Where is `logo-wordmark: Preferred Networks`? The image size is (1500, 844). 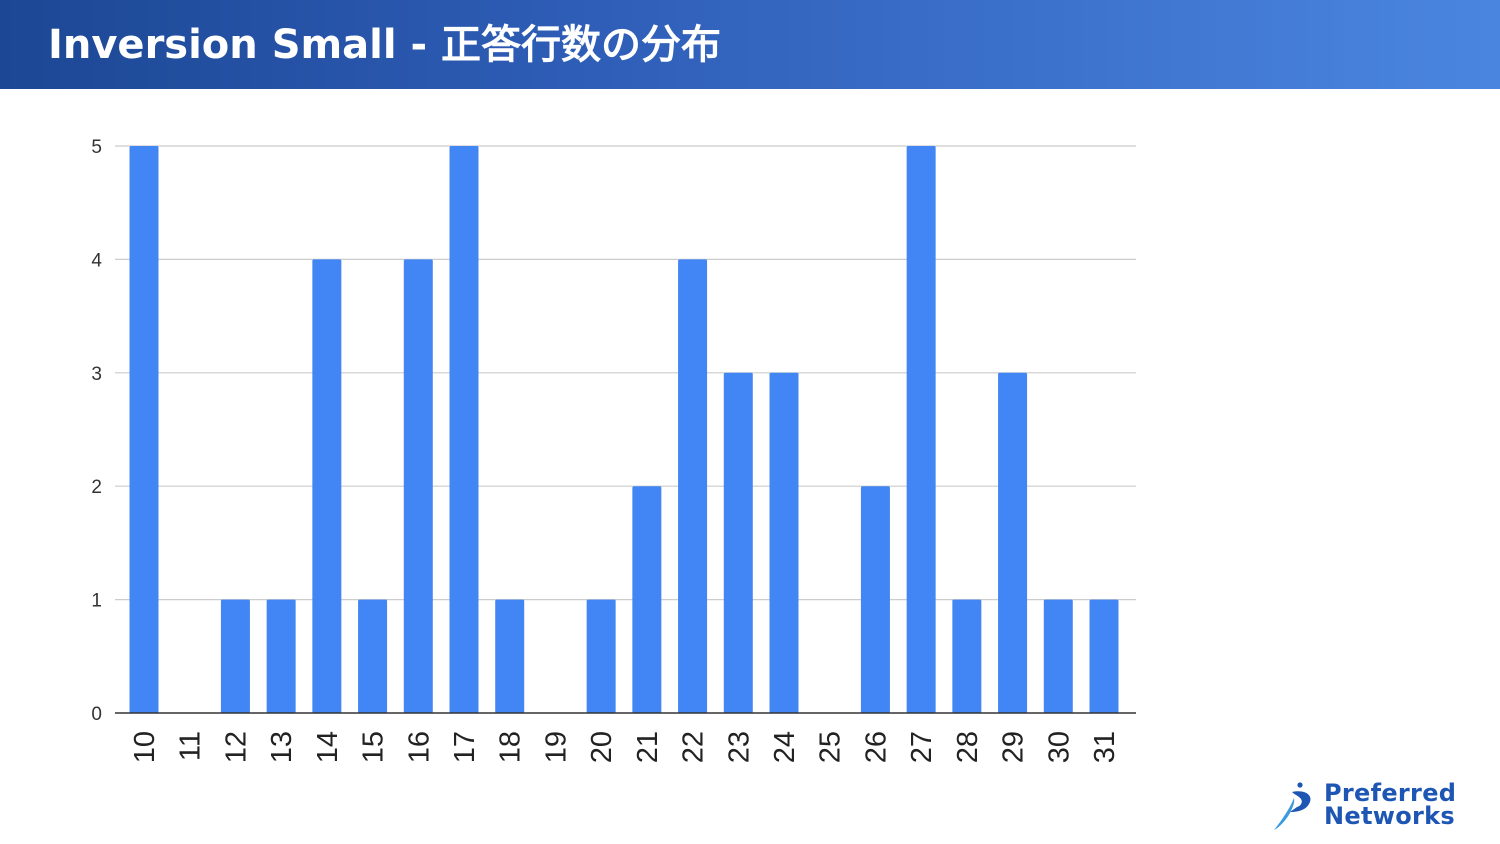 logo-wordmark: Preferred Networks is located at coordinates (1390, 804).